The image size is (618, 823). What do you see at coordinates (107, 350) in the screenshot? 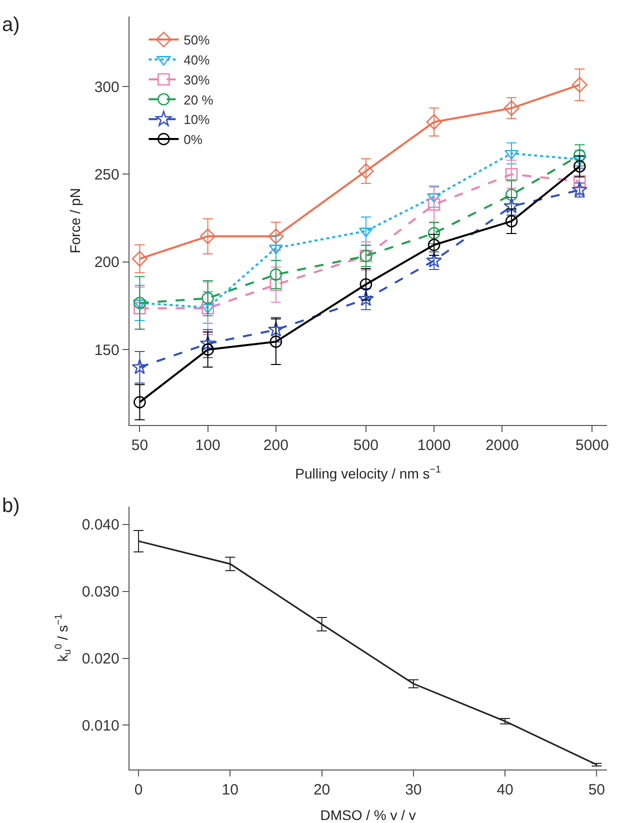
I see `y-tick-label: 150` at bounding box center [107, 350].